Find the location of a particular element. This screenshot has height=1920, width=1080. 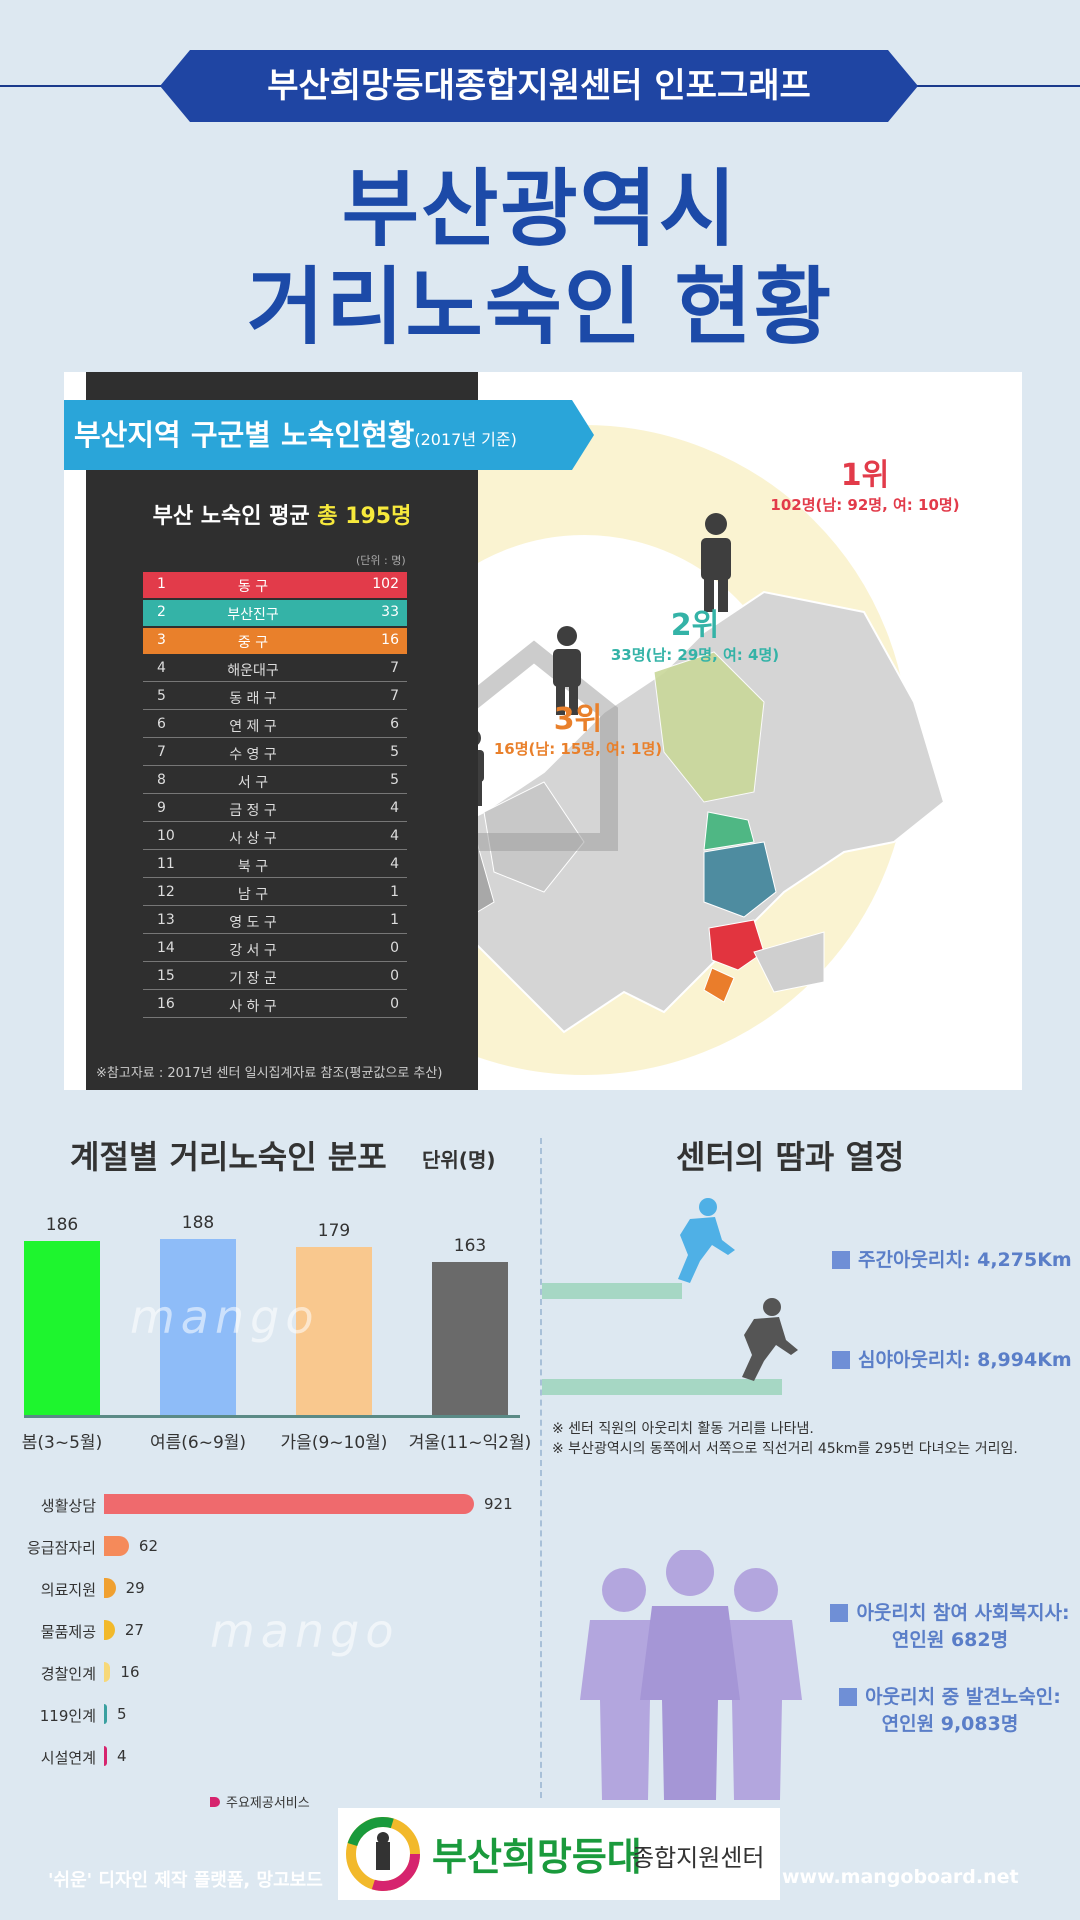

top1-rank: 1위 is located at coordinates (865, 475).